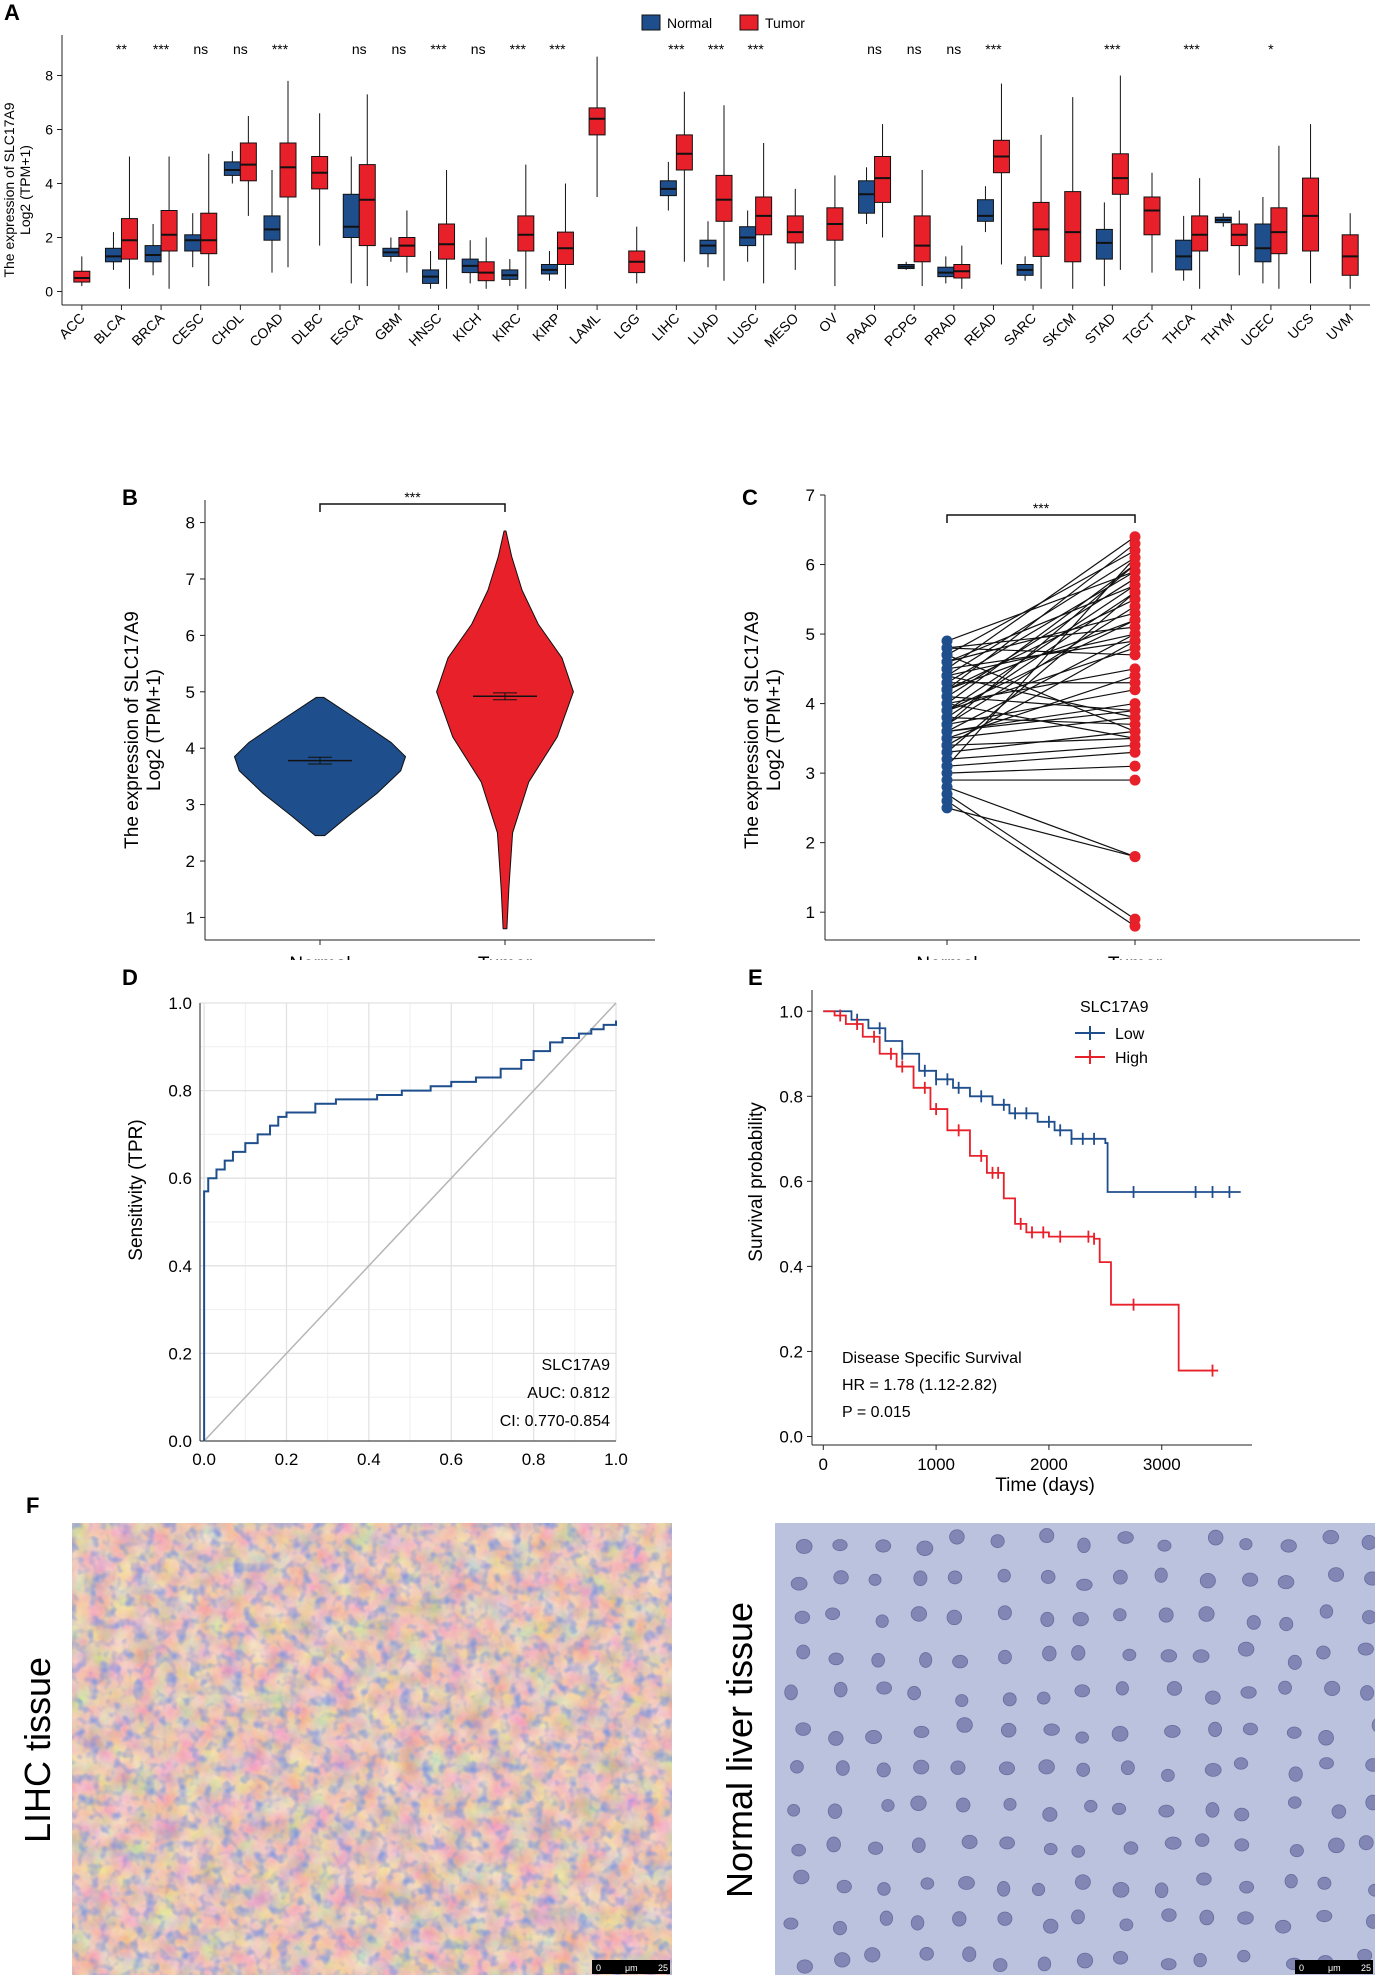  What do you see at coordinates (1301, 1968) in the screenshot?
I see `normal-scale-0: 0` at bounding box center [1301, 1968].